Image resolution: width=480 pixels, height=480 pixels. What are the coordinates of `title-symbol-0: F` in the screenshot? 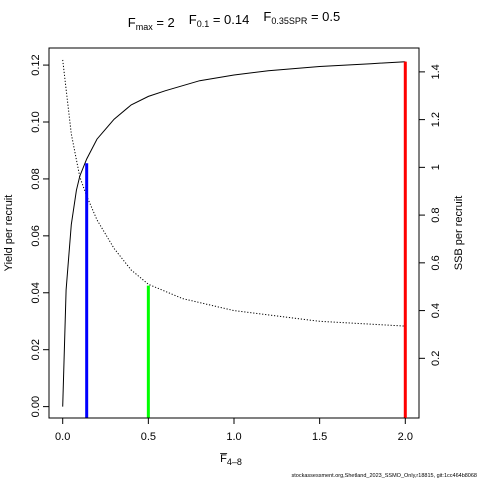 It's located at (132, 22).